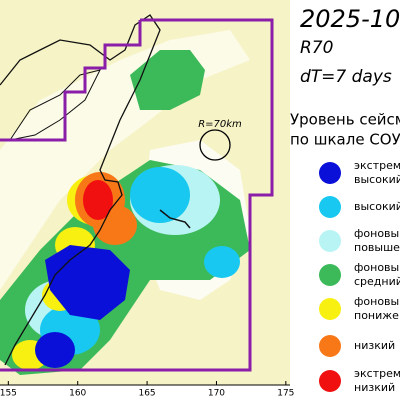  Describe the element at coordinates (175, 219) in the screenshot. I see `island` at that location.